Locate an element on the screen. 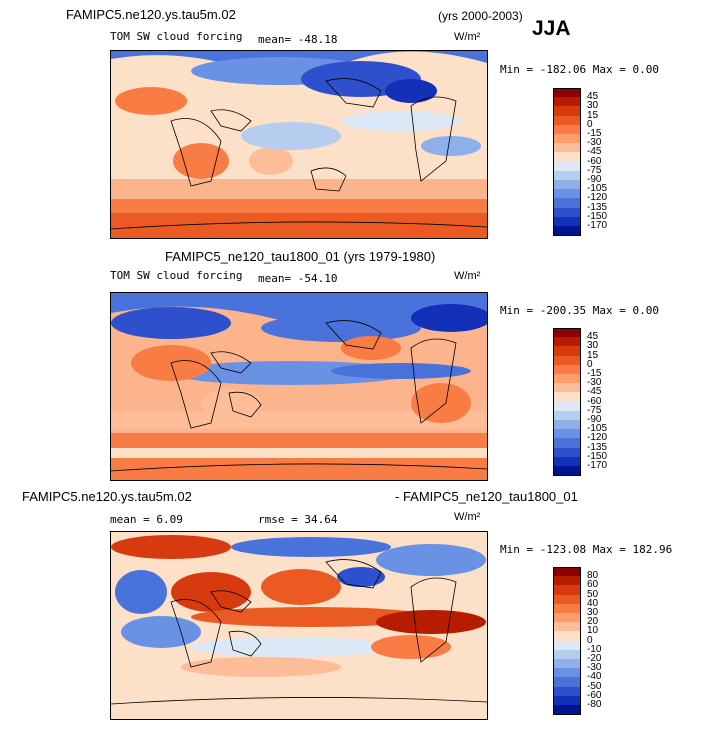 Image resolution: width=711 pixels, height=730 pixels. colorbar-tick-label: -20 is located at coordinates (594, 658).